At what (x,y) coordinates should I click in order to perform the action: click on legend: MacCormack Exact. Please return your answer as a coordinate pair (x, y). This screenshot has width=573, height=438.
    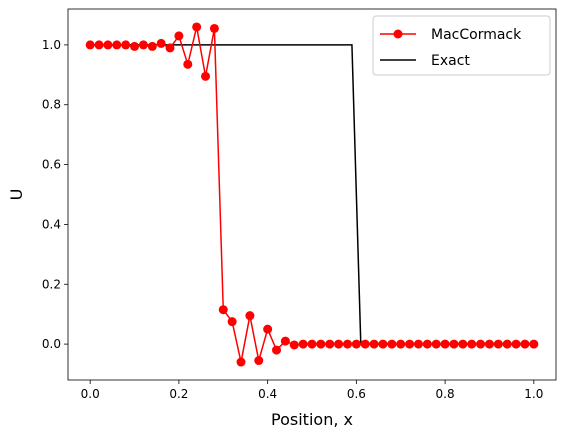
    Looking at the image, I should click on (461, 45).